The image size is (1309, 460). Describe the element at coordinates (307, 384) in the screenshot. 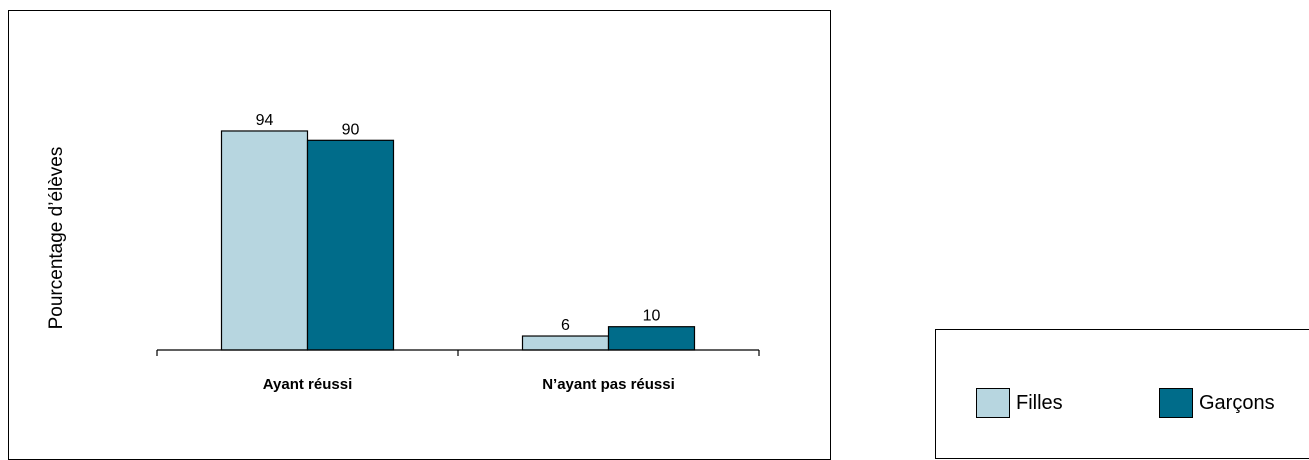

I see `x-tick-label-1: Ayant réussi` at that location.